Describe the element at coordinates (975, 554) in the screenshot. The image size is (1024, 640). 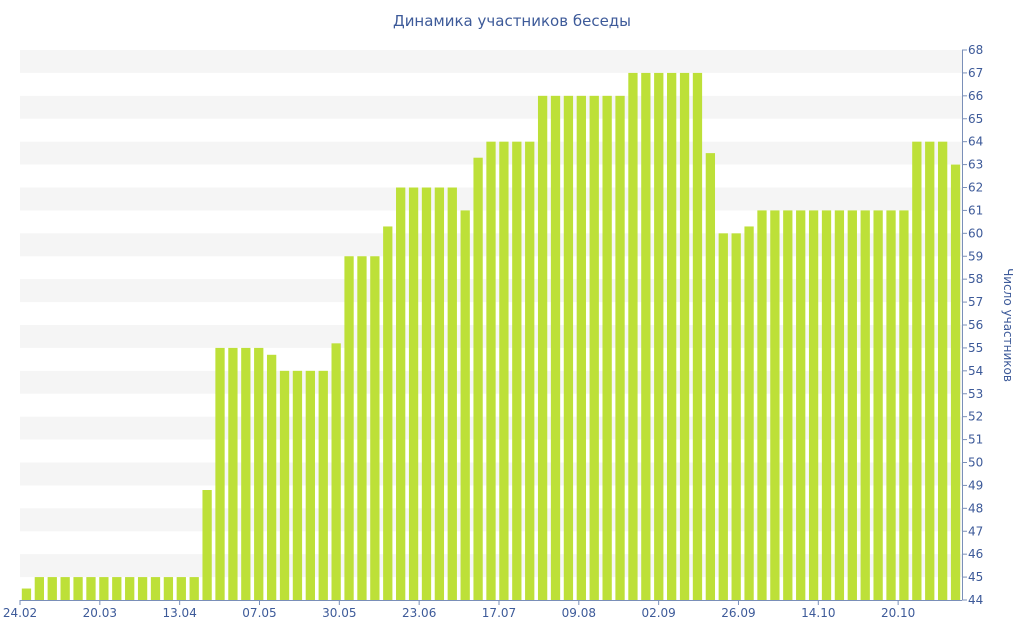
I see `y-tick-label: 46` at that location.